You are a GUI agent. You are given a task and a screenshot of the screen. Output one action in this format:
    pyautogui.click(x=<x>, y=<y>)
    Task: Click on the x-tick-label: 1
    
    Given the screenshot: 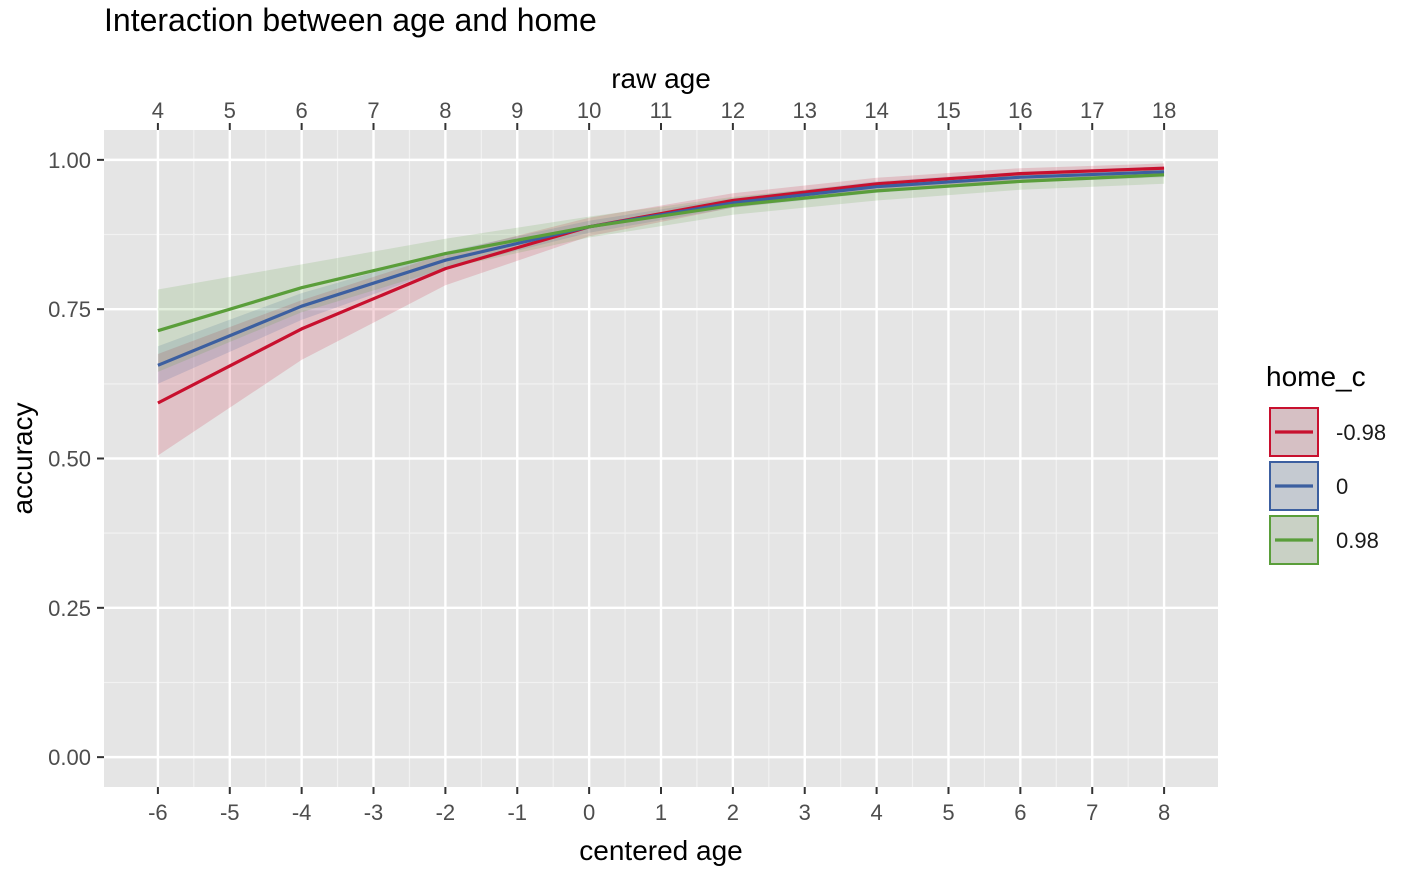 What is the action you would take?
    pyautogui.click(x=661, y=812)
    